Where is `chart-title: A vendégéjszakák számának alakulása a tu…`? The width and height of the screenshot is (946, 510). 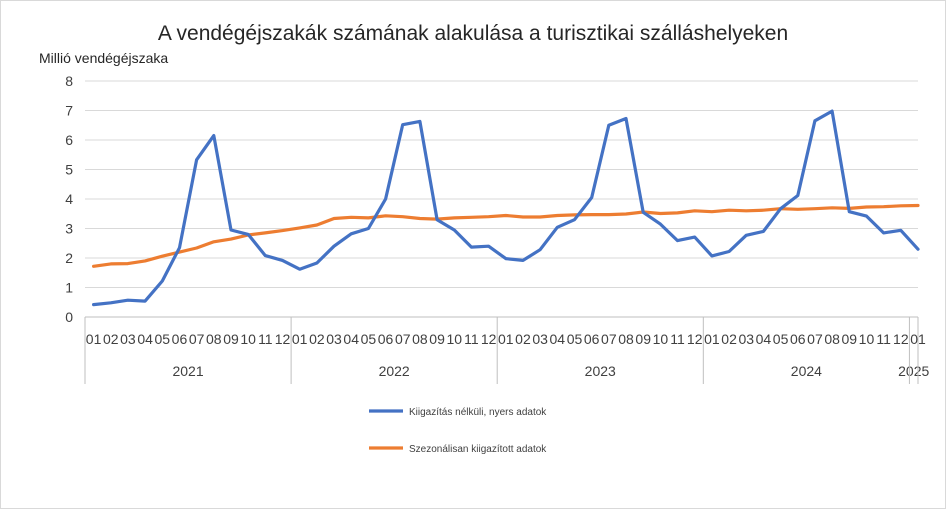 chart-title: A vendégéjszakák számának alakulása a tu… is located at coordinates (473, 33).